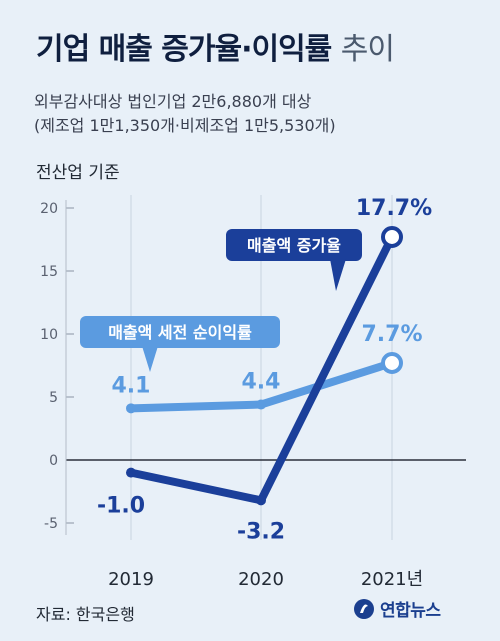 This screenshot has width=500, height=641. What do you see at coordinates (261, 531) in the screenshot?
I see `data-label: -3.2` at bounding box center [261, 531].